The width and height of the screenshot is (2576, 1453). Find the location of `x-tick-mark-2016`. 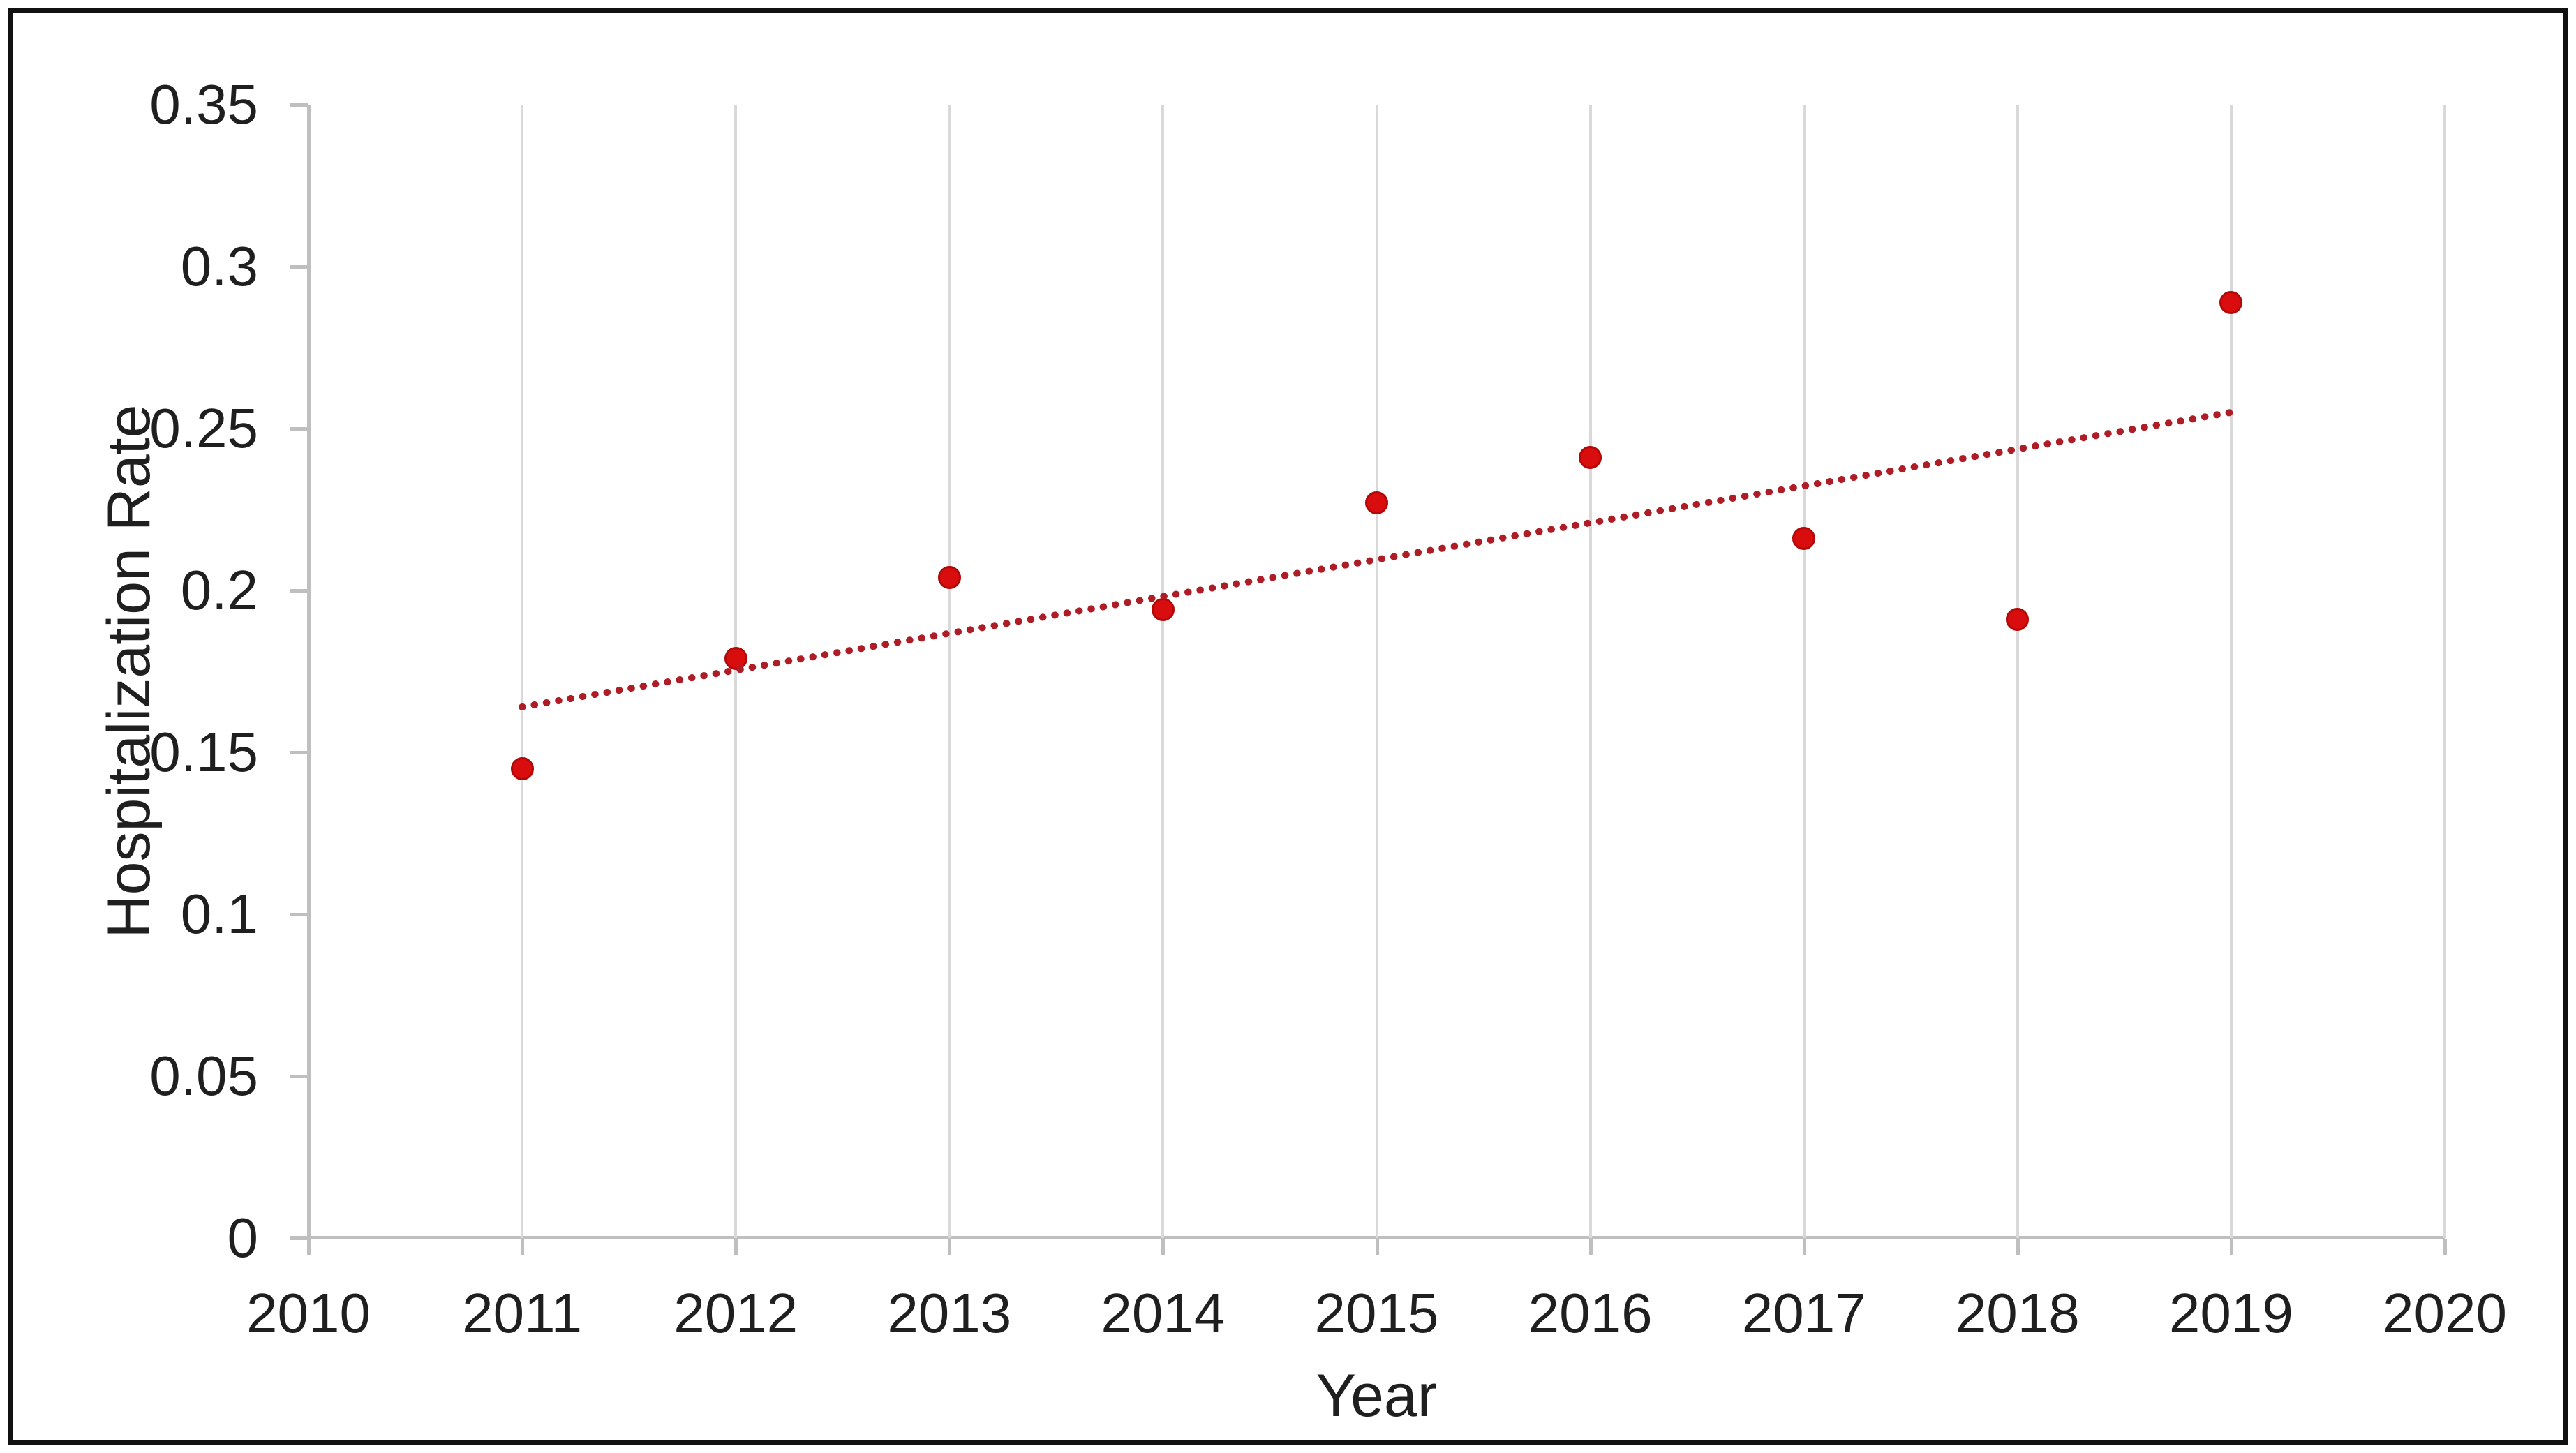

x-tick-mark-2016 is located at coordinates (1591, 1247).